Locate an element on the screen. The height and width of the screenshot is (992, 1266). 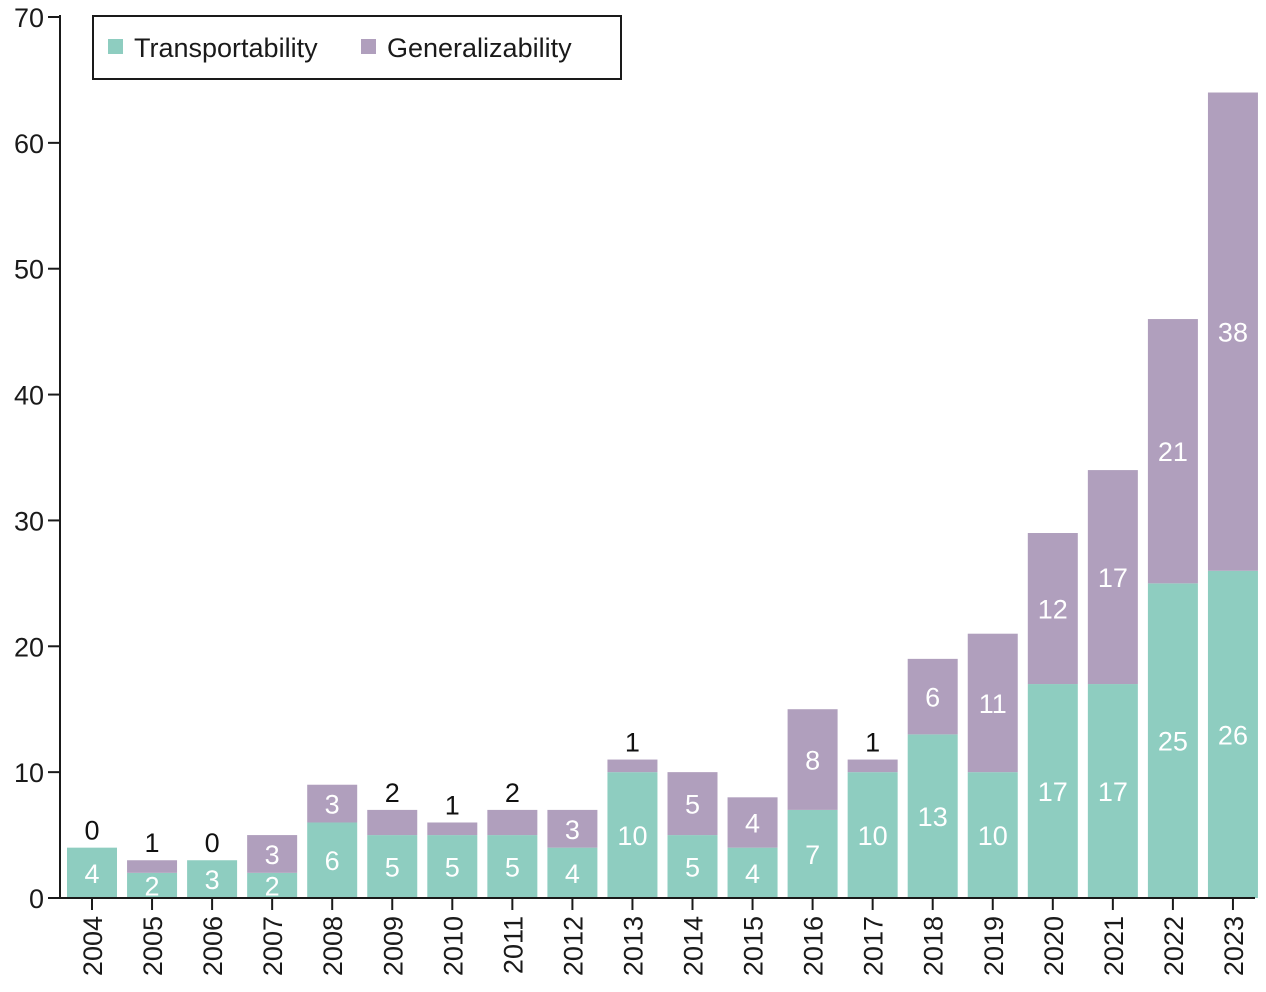
label-generalizability-2005: 1 is located at coordinates (152, 843).